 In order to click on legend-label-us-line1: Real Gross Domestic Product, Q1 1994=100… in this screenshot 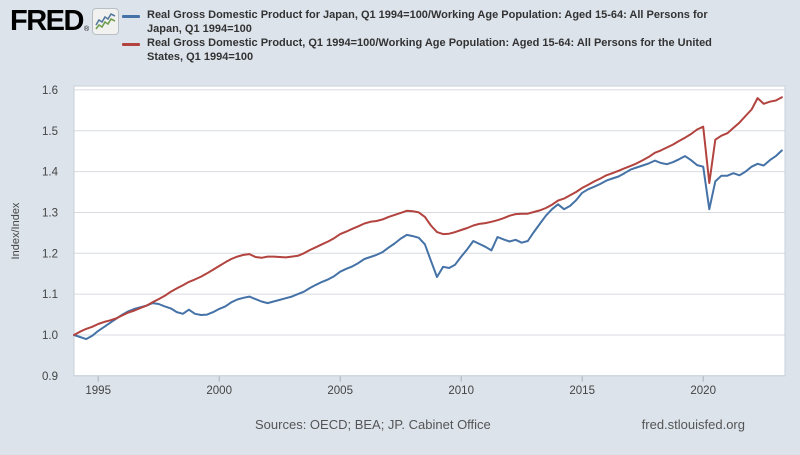, I will do `click(429, 43)`.